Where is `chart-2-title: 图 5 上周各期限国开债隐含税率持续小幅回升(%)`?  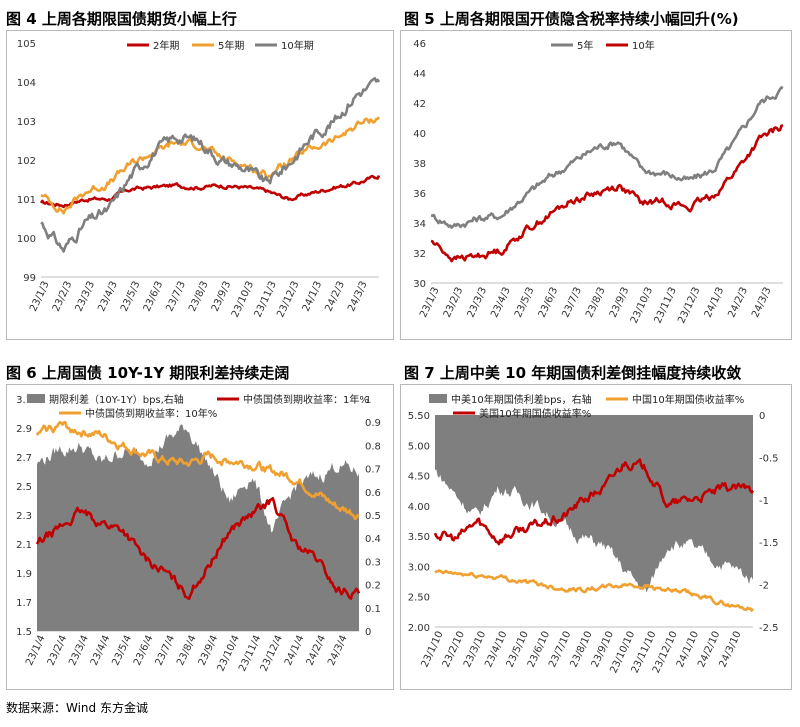
chart-2-title: 图 5 上周各期限国开债隐含税率持续小幅回升(%) is located at coordinates (571, 18).